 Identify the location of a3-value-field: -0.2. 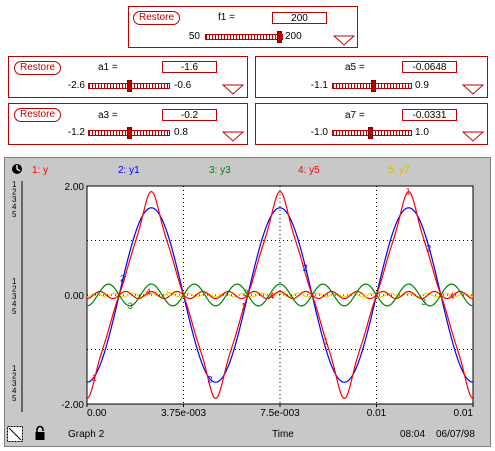
(189, 115).